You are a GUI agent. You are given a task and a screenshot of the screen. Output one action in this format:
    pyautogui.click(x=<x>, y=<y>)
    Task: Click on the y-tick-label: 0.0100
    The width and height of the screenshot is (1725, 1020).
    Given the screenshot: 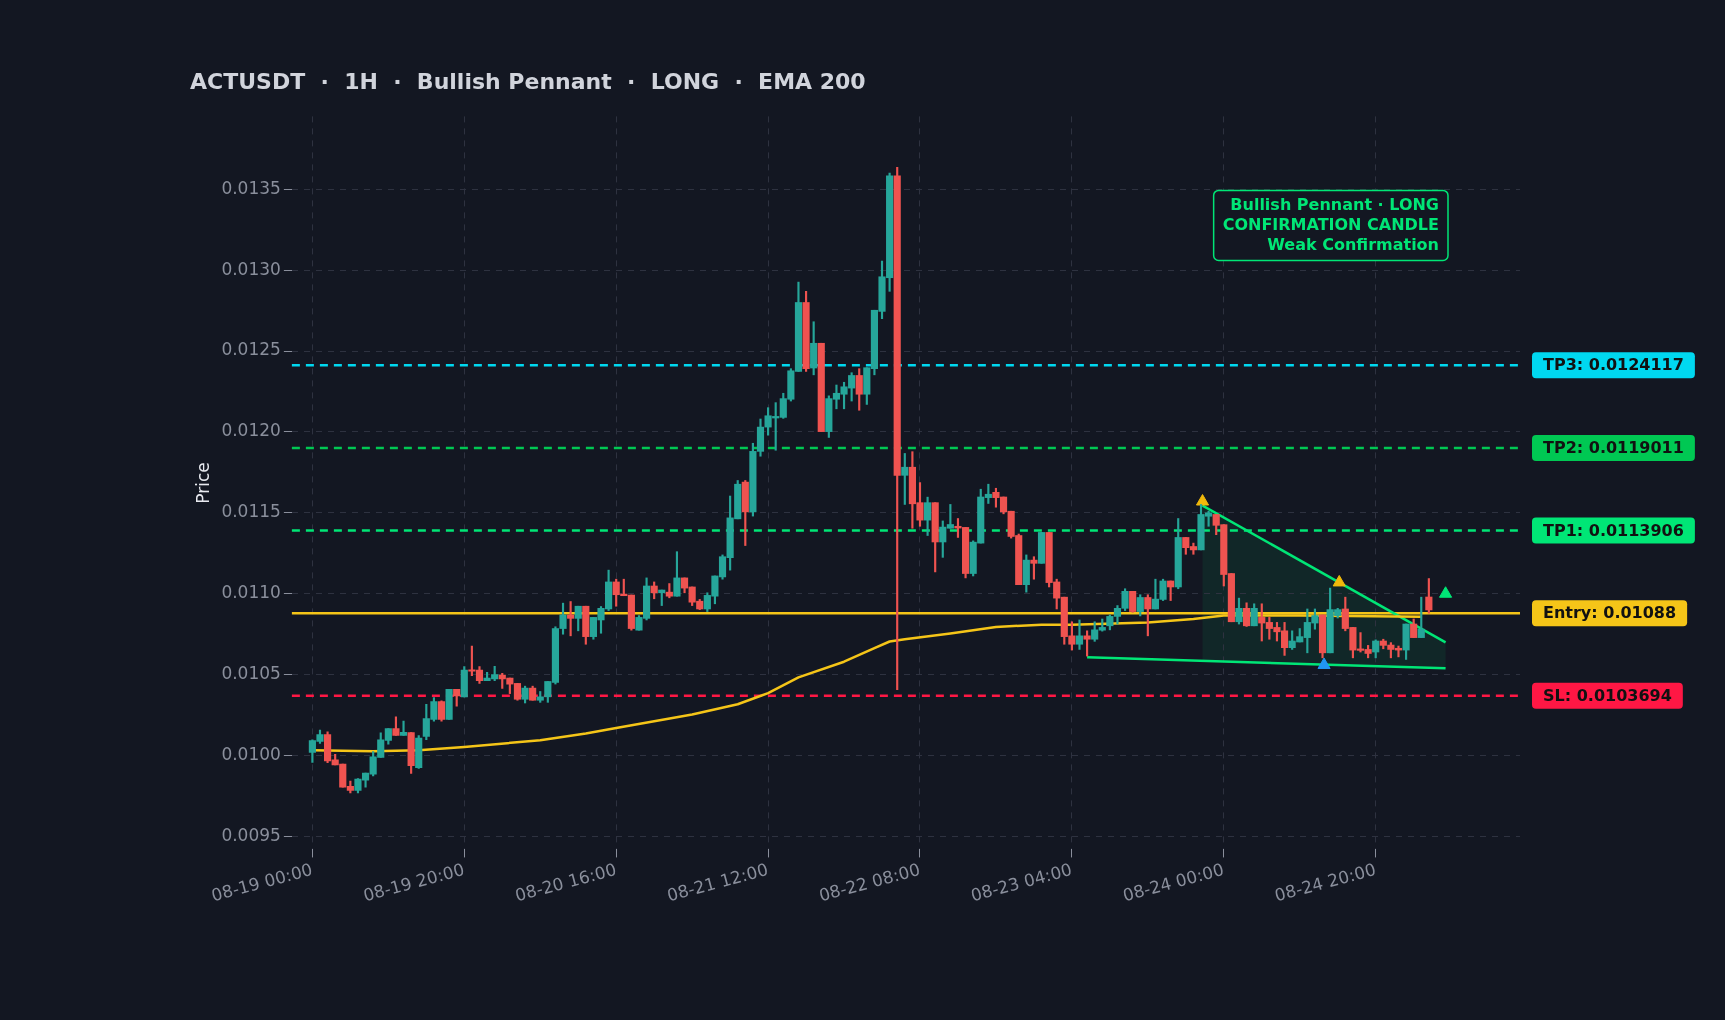 What is the action you would take?
    pyautogui.click(x=251, y=754)
    